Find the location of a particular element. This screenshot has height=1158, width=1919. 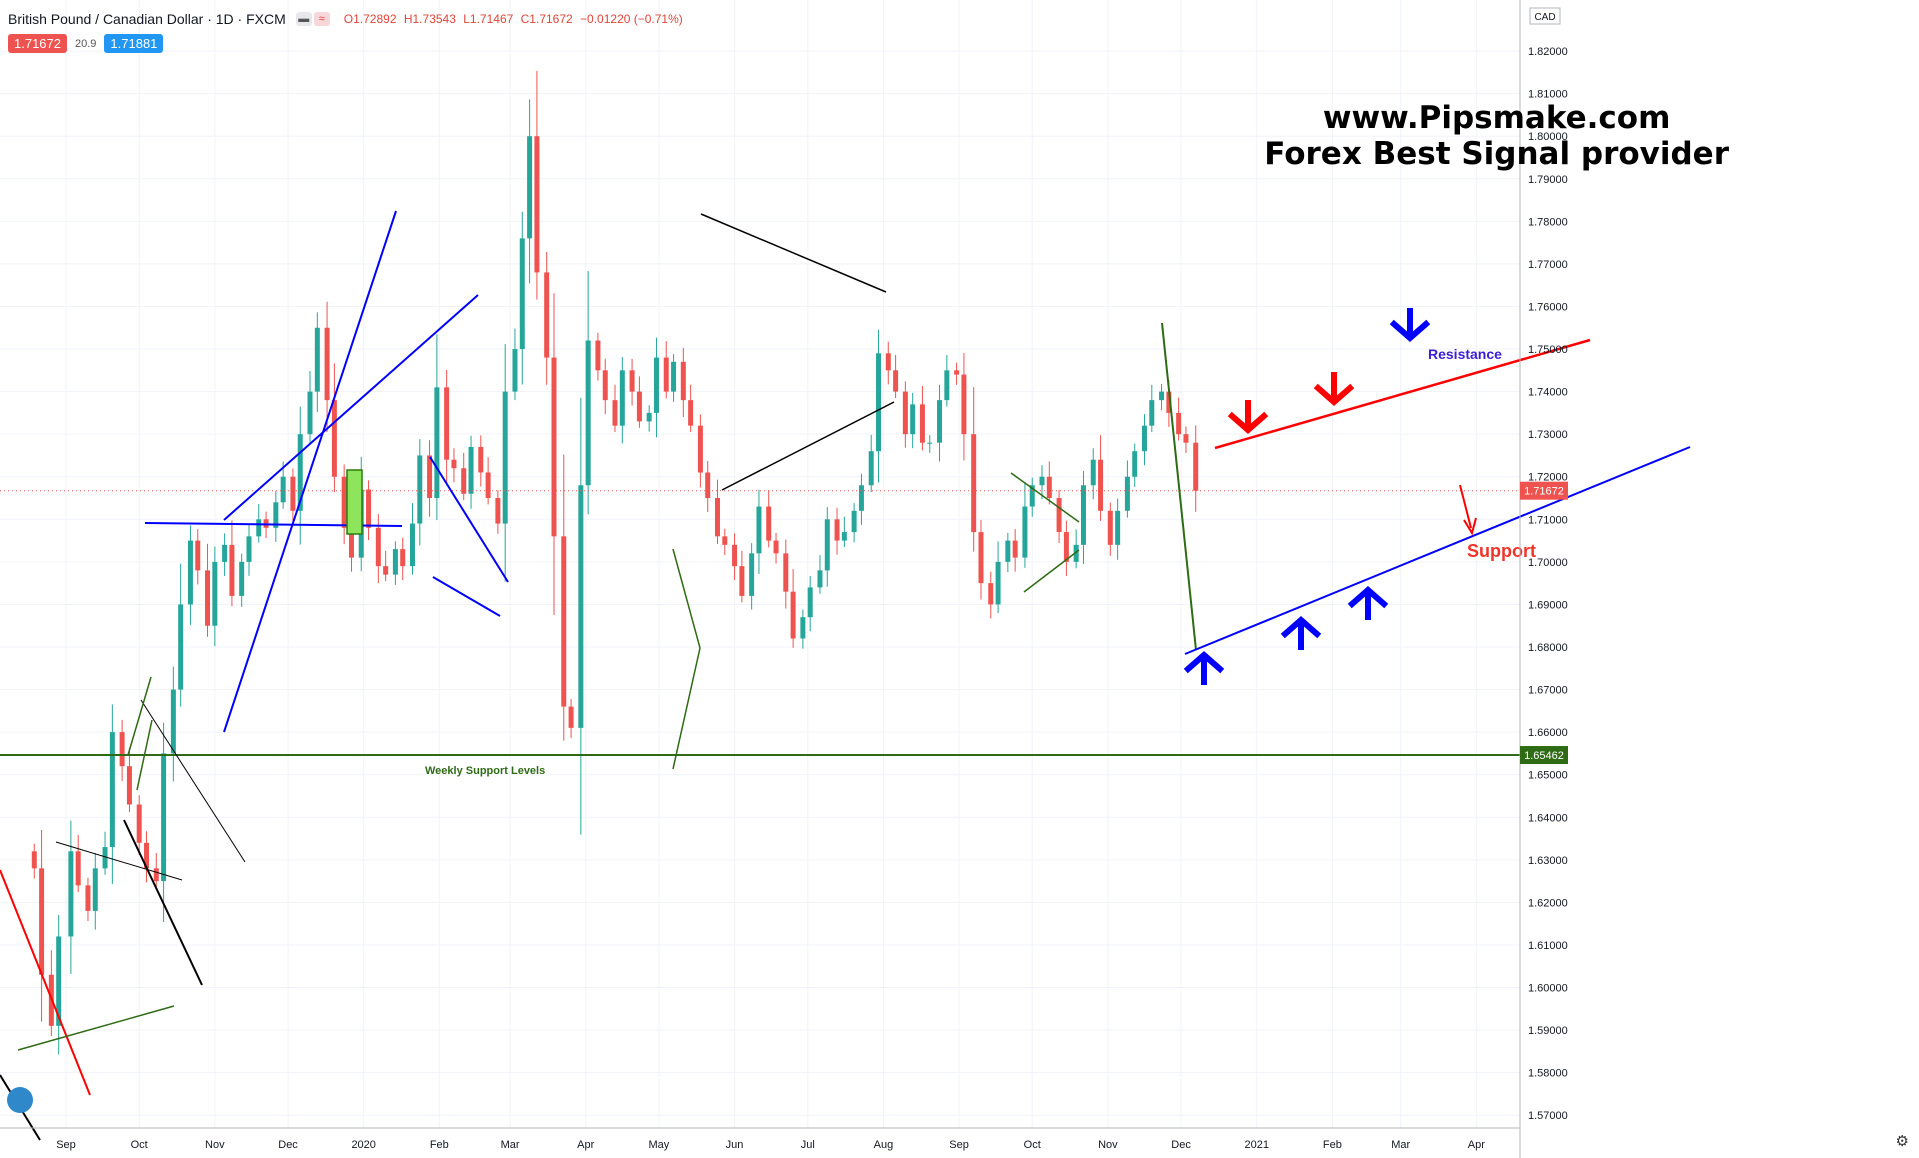

x-tick-label: Mar is located at coordinates (1400, 1145).